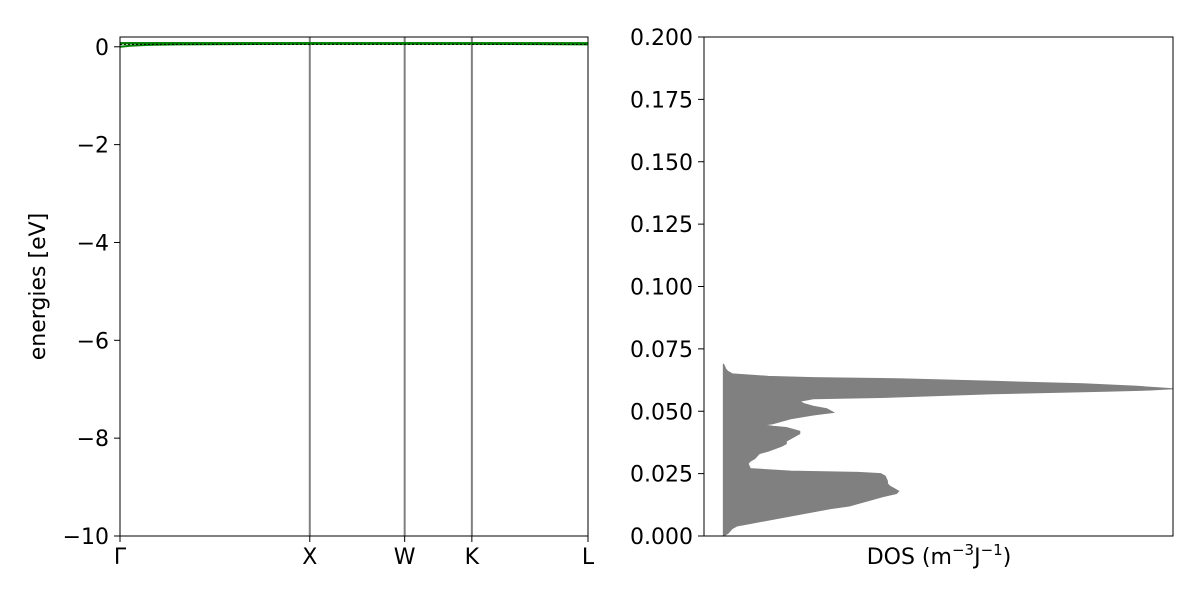 The height and width of the screenshot is (600, 1200). I want to click on dos-y-tick-label: 0.200, so click(661, 38).